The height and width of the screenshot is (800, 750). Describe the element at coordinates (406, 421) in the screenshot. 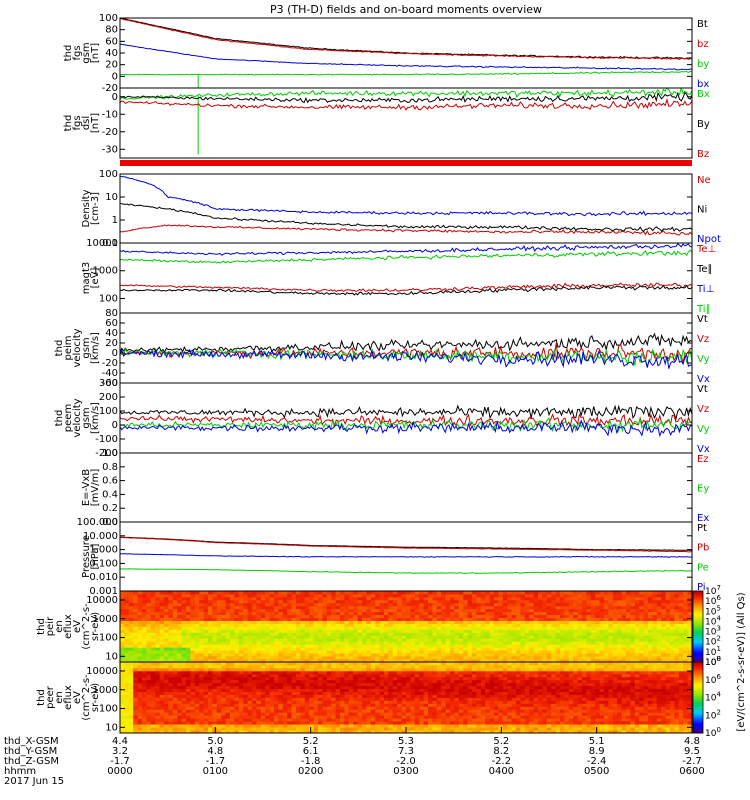

I see `peem-velocity-content` at that location.